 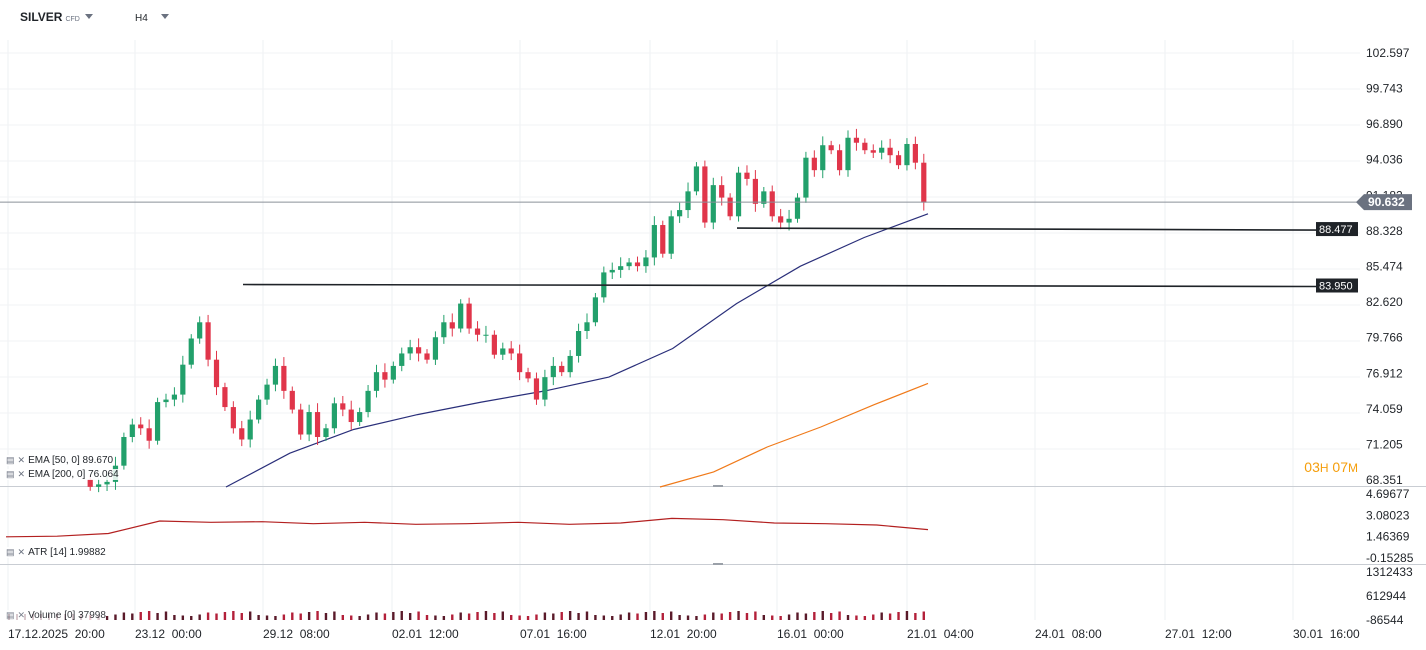 What do you see at coordinates (1384, 89) in the screenshot?
I see `price-axis-label: 99.743` at bounding box center [1384, 89].